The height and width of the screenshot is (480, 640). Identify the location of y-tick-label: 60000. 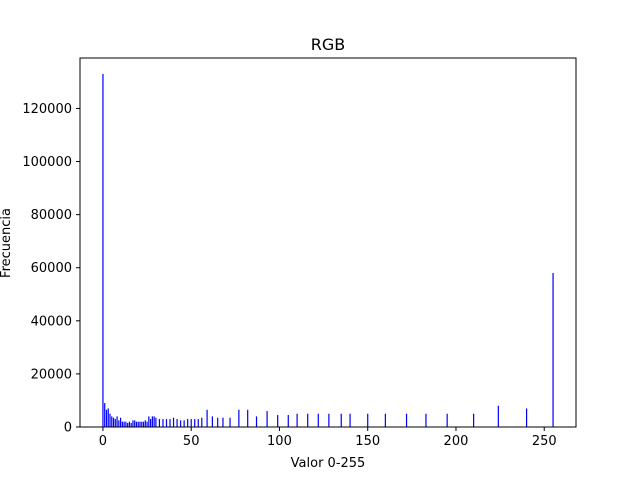
(51, 268).